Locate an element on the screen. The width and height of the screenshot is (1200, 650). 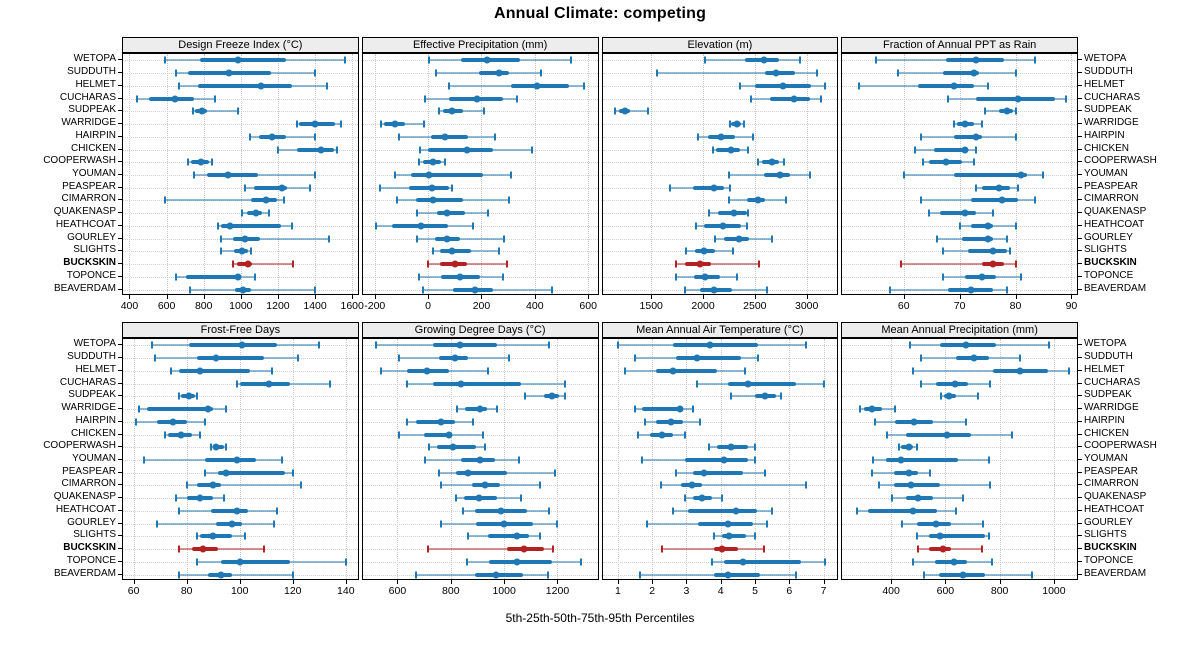
station-label-right-youman: YOUMAN is located at coordinates (1106, 173).